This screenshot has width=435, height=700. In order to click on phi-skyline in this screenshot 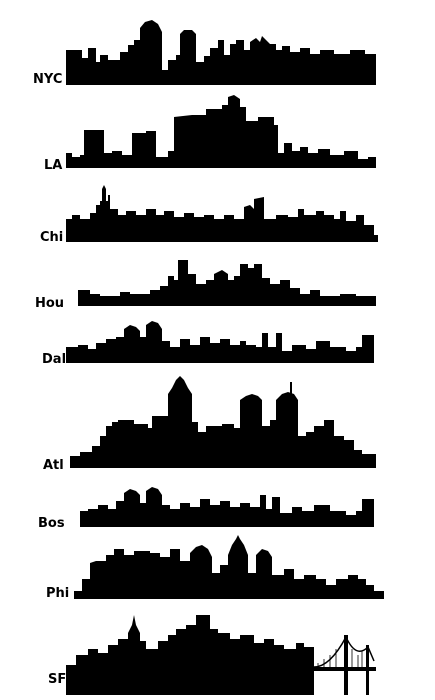, I will do `click(229, 567)`.